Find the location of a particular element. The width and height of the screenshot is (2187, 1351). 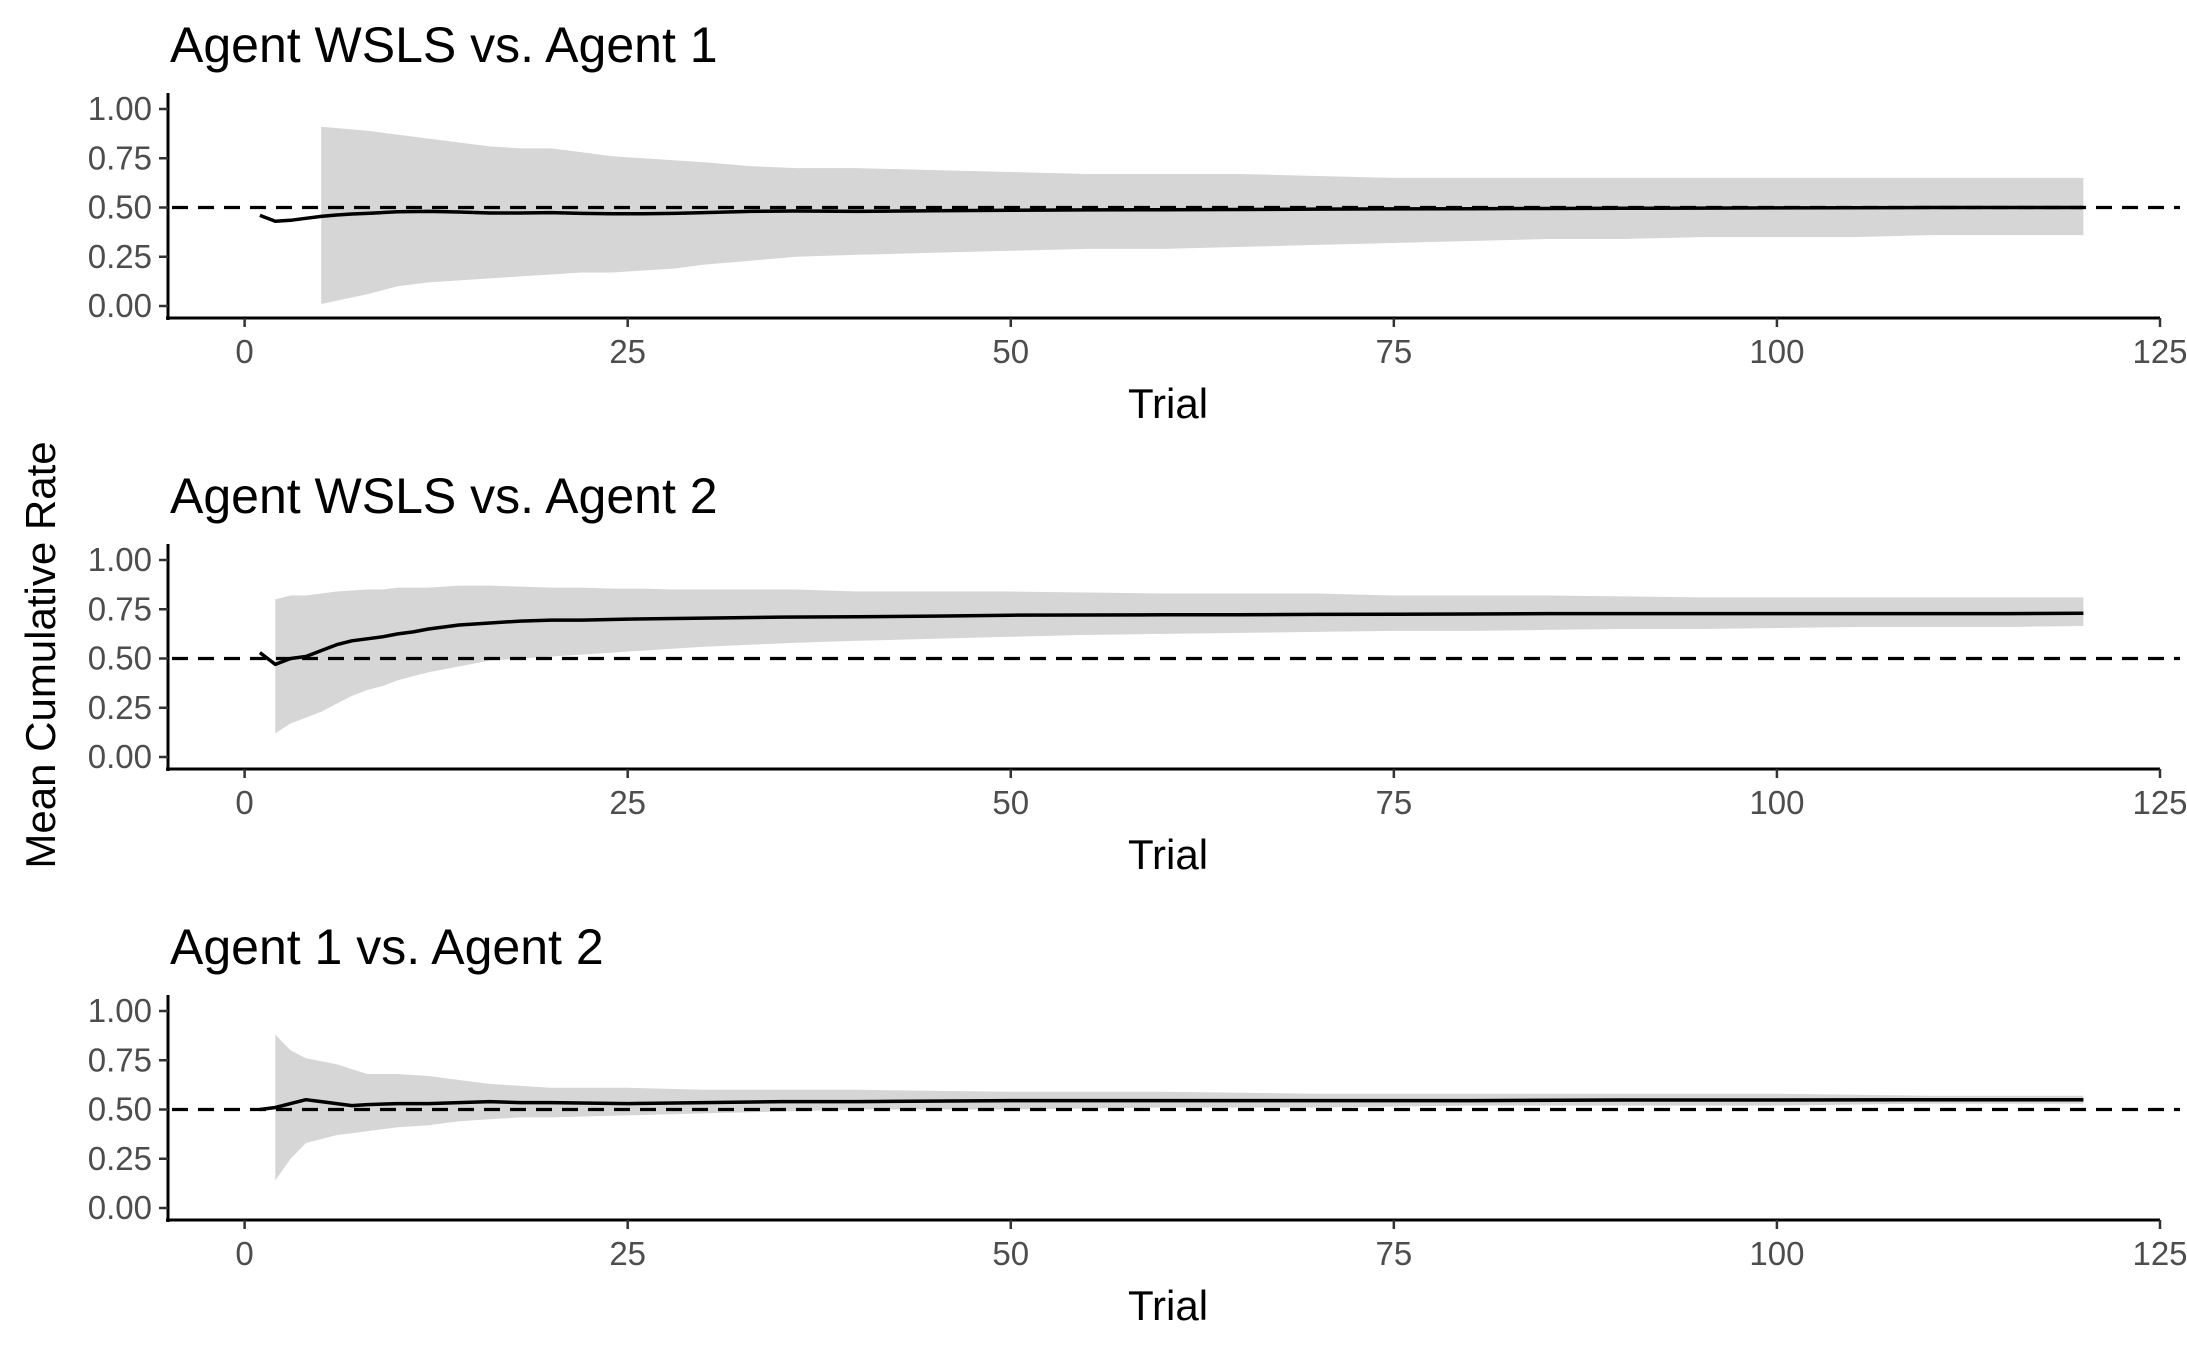

y-axis-title: Mean Cumulative Rate is located at coordinates (40, 654).